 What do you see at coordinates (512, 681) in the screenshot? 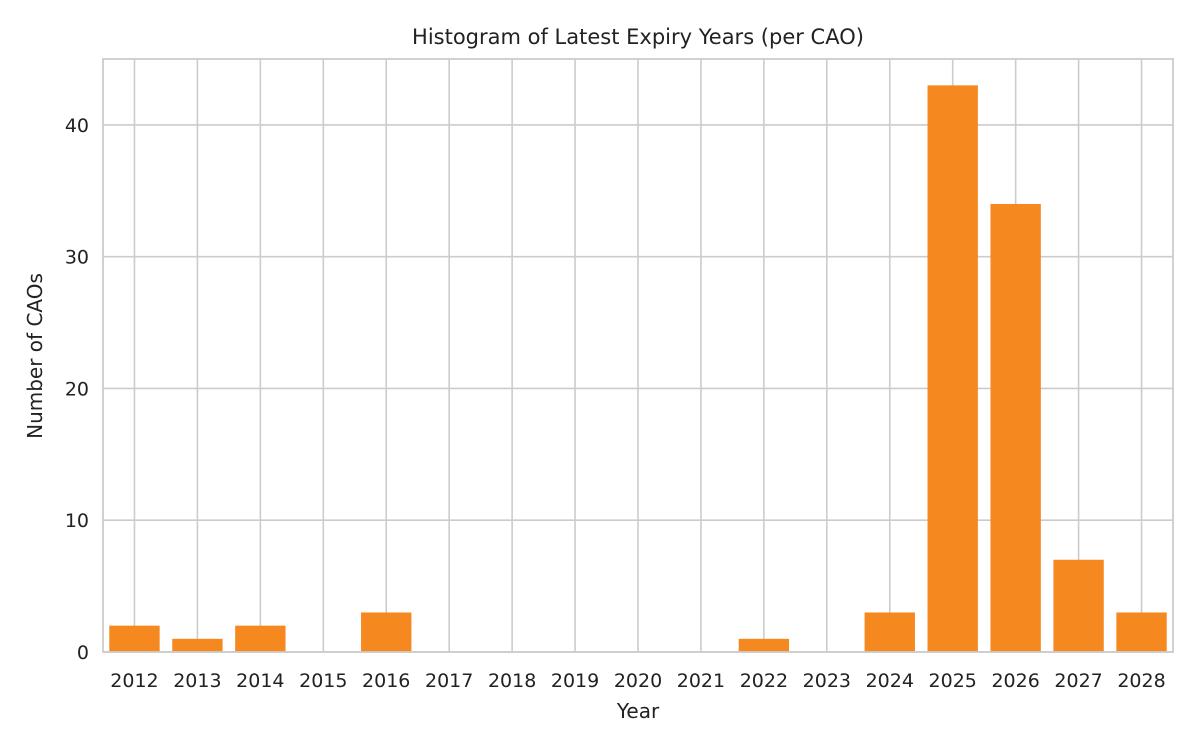
I see `x-tick-label: 2018` at bounding box center [512, 681].